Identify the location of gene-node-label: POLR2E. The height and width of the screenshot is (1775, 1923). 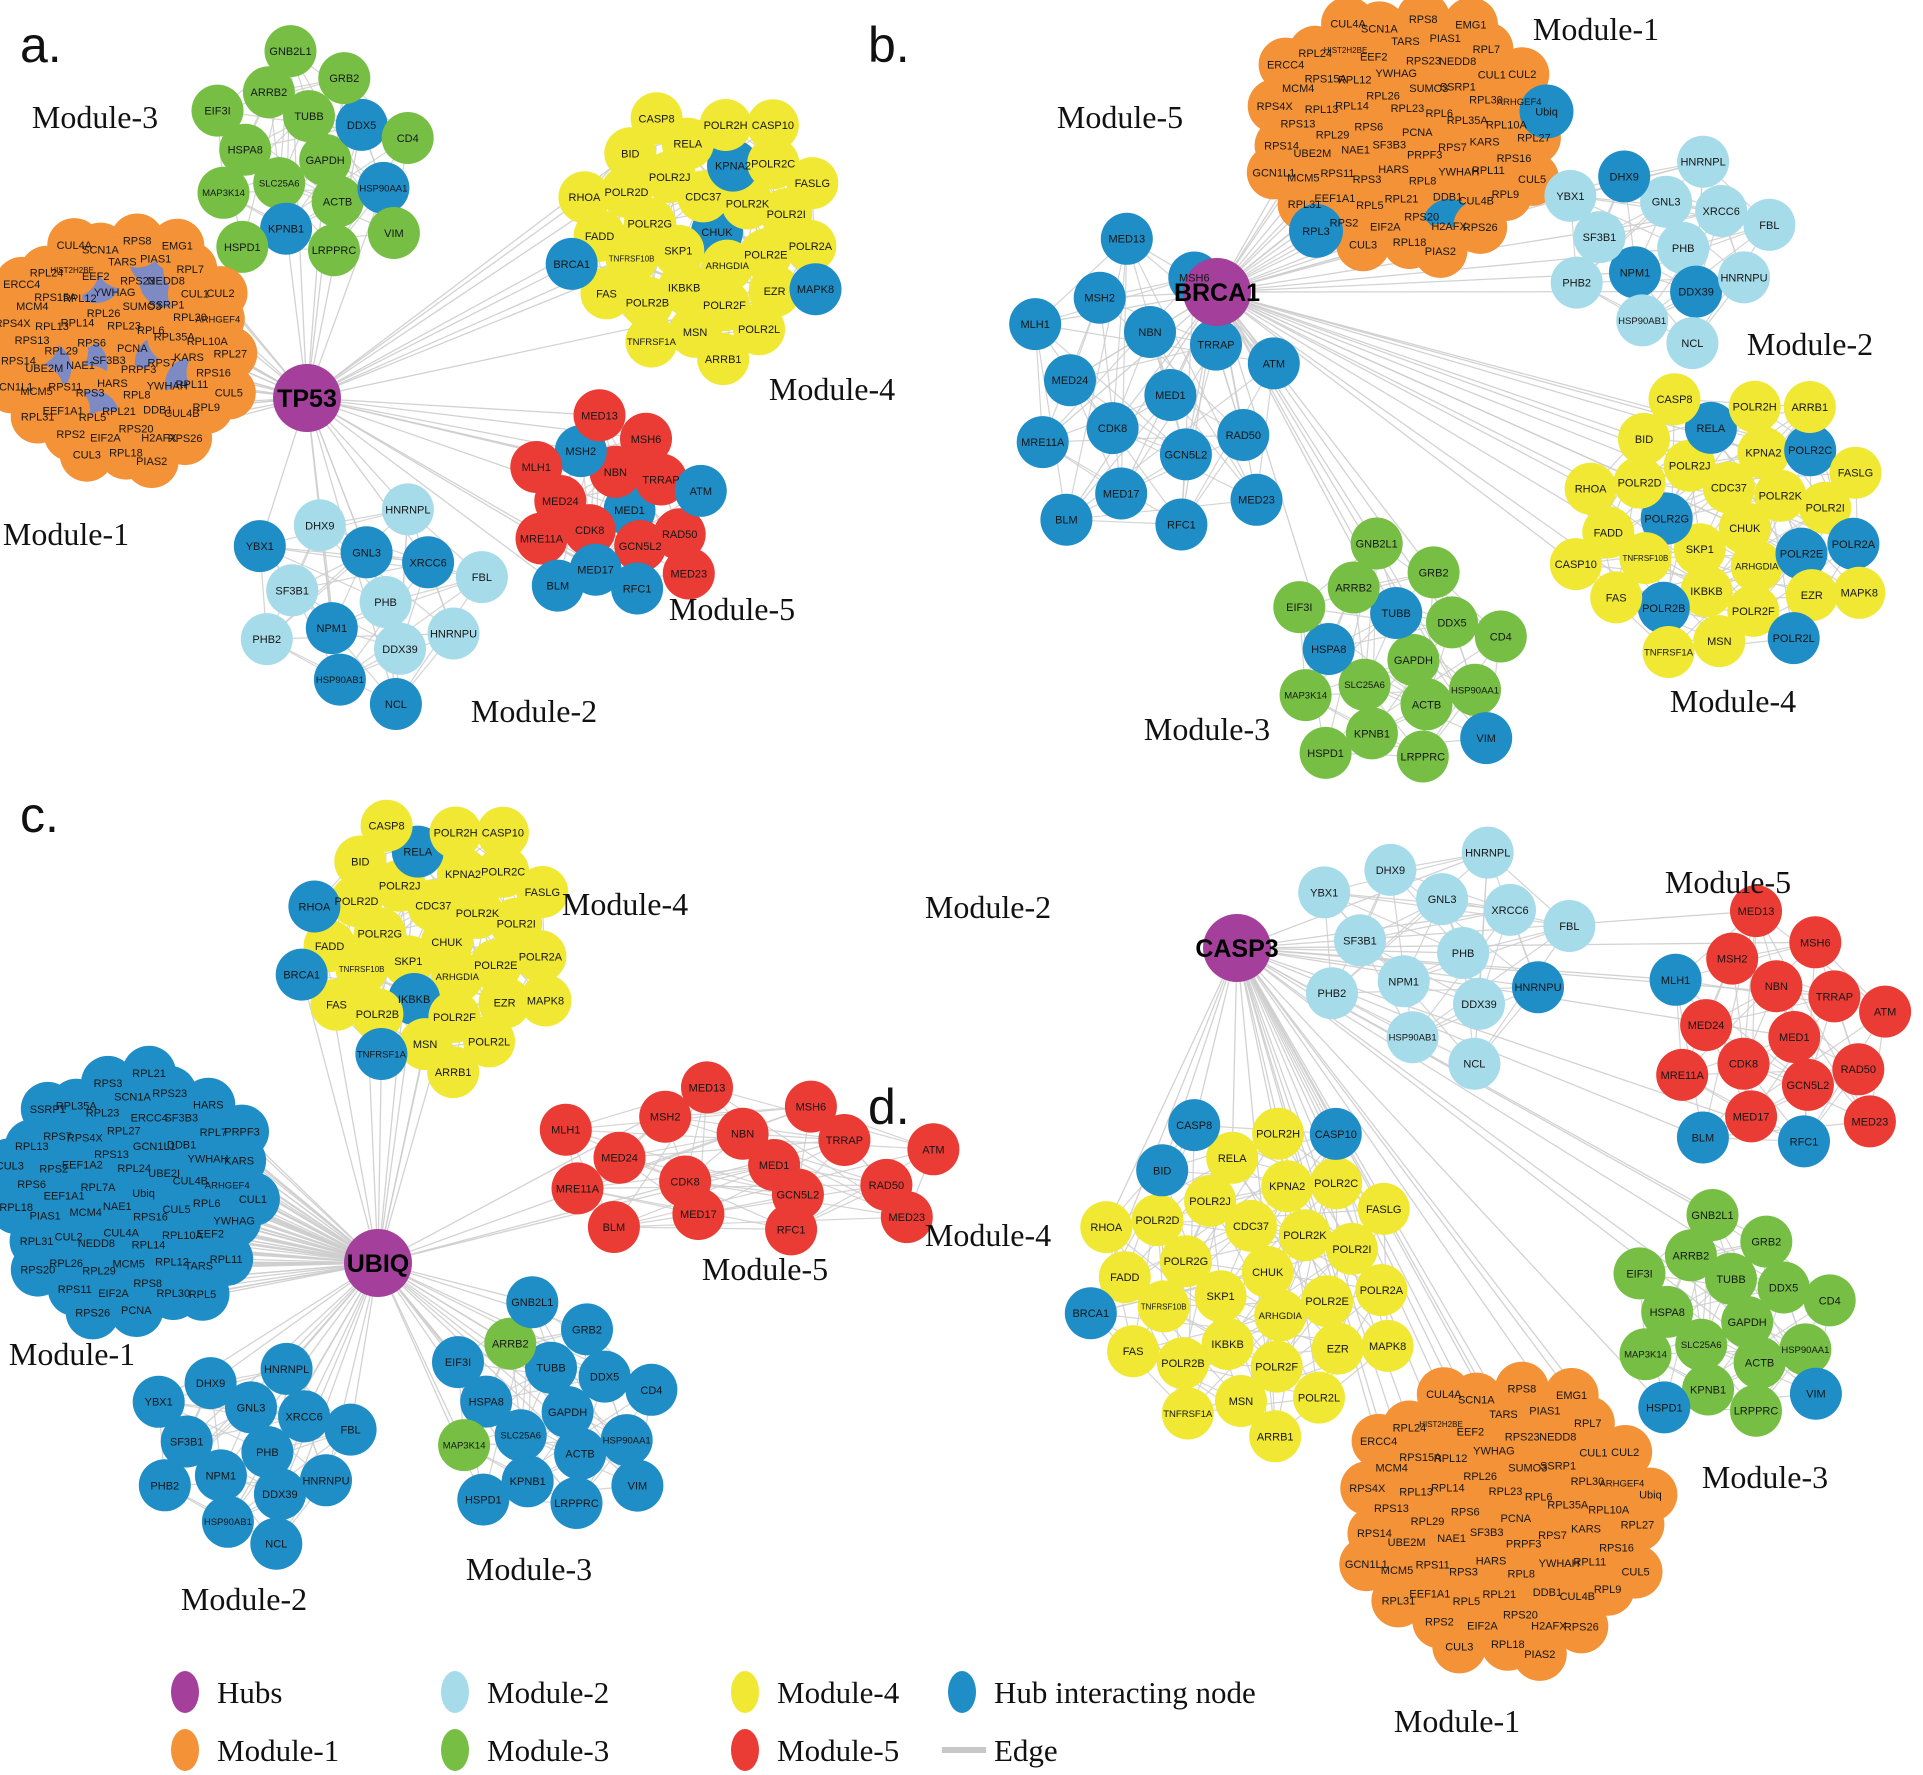
(765, 256).